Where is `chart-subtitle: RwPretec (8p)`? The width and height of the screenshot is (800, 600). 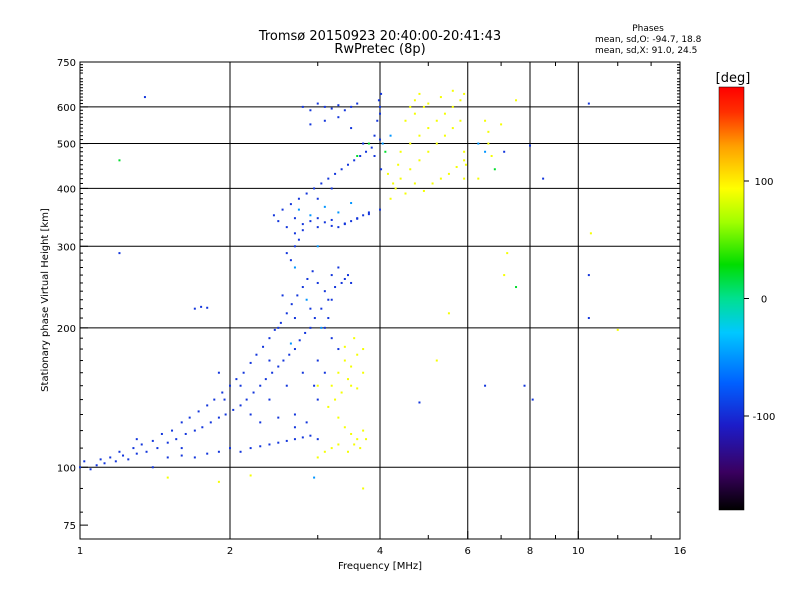 chart-subtitle: RwPretec (8p) is located at coordinates (379, 49).